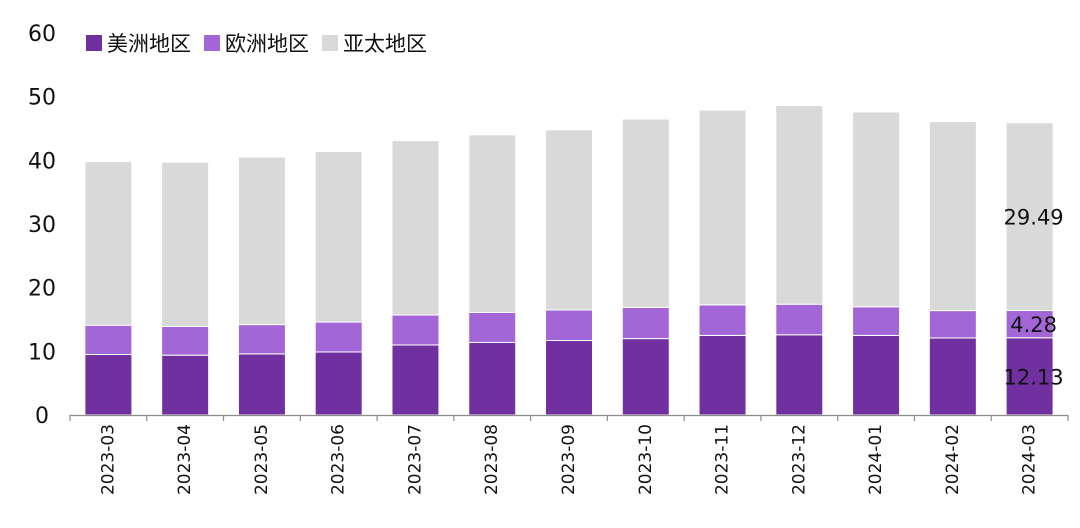  What do you see at coordinates (262, 459) in the screenshot?
I see `x-tick-label: 2023-05` at bounding box center [262, 459].